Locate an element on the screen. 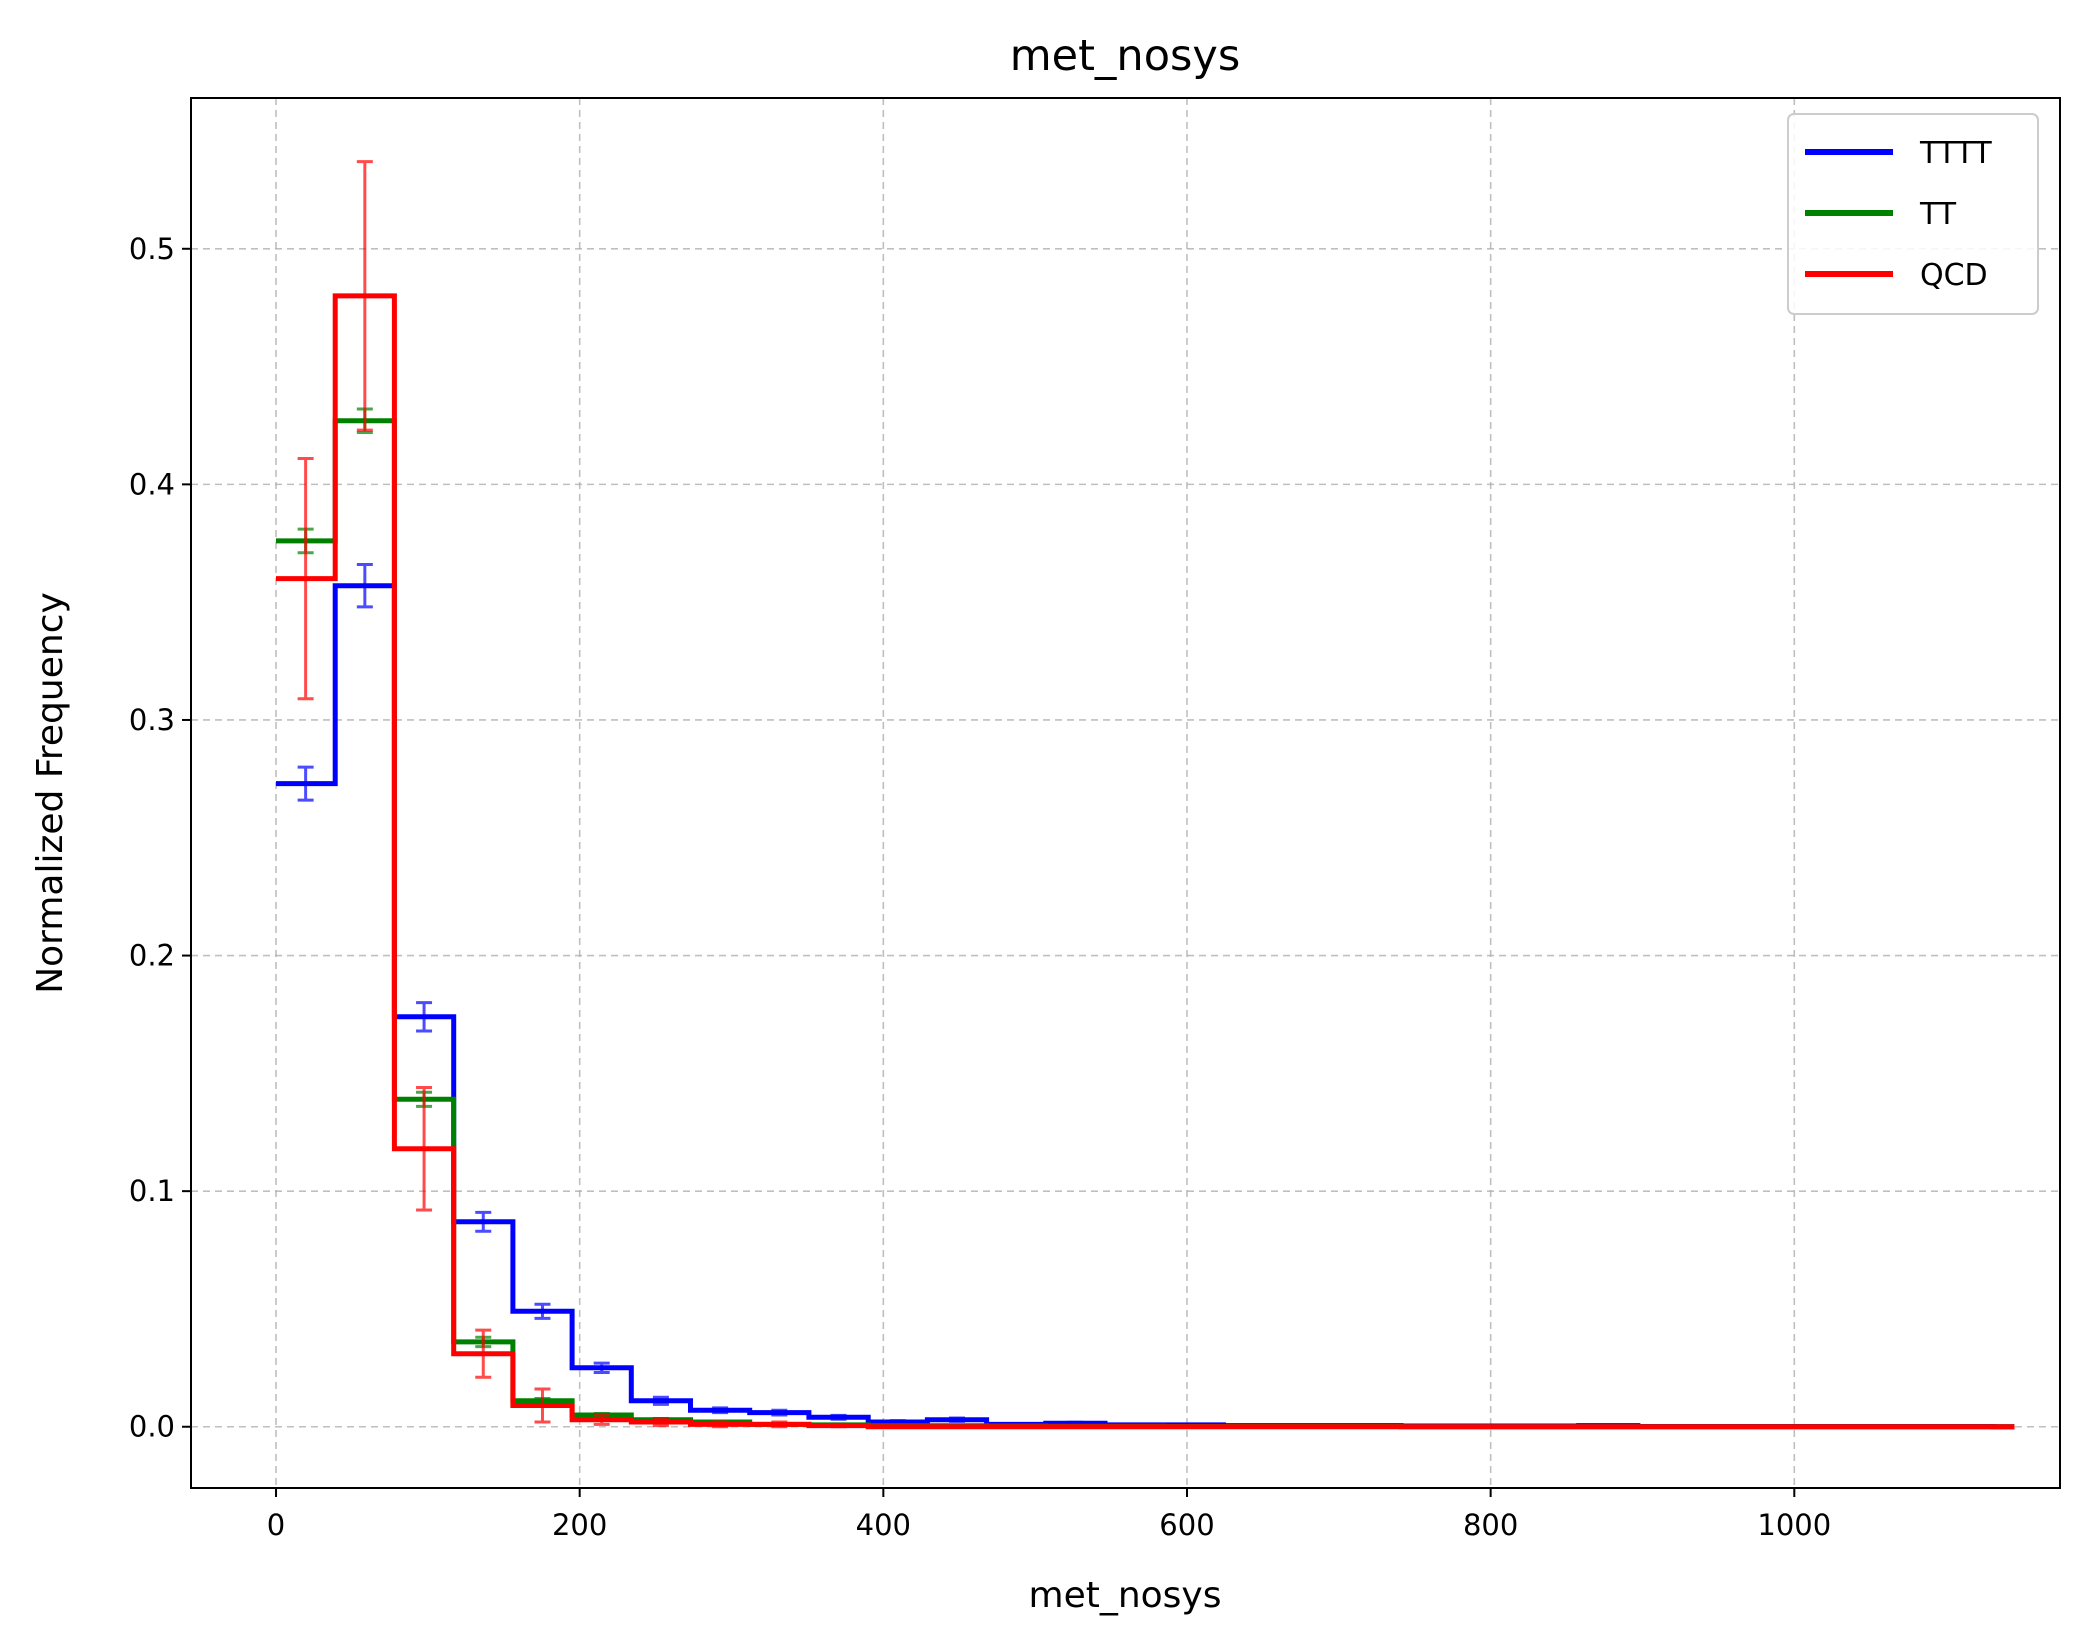 The width and height of the screenshot is (2080, 1647). legend-box is located at coordinates (1913, 214).